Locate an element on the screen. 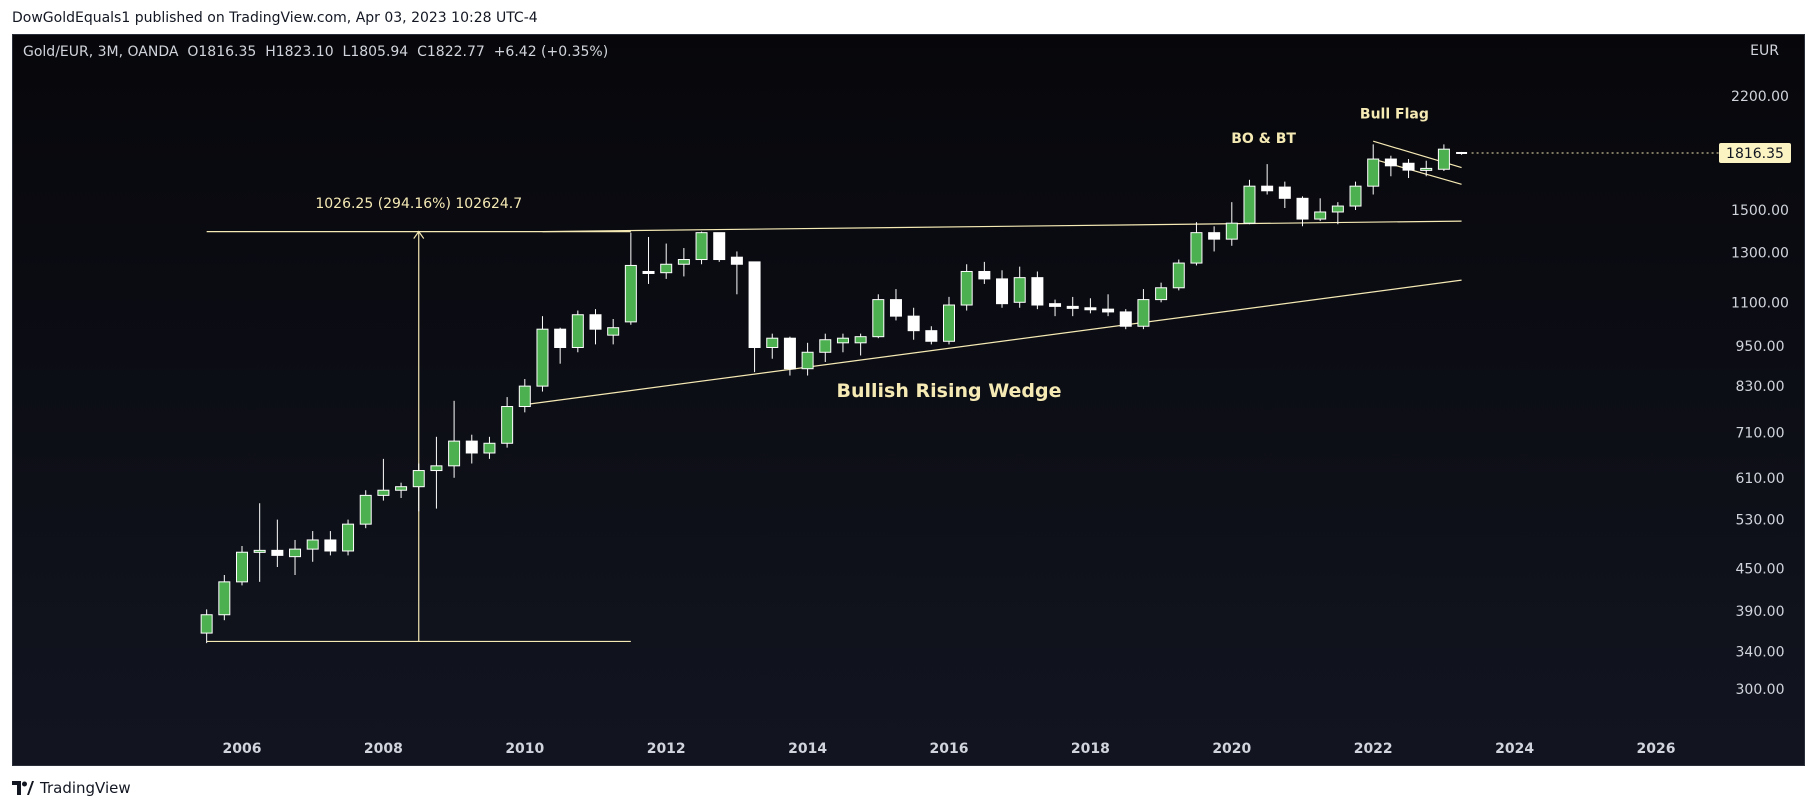  ohlc-close: C1822.77 is located at coordinates (451, 52).